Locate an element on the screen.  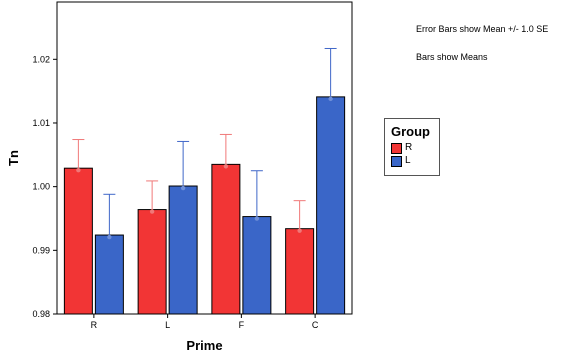
y-axis-label: Tn is located at coordinates (13, 158).